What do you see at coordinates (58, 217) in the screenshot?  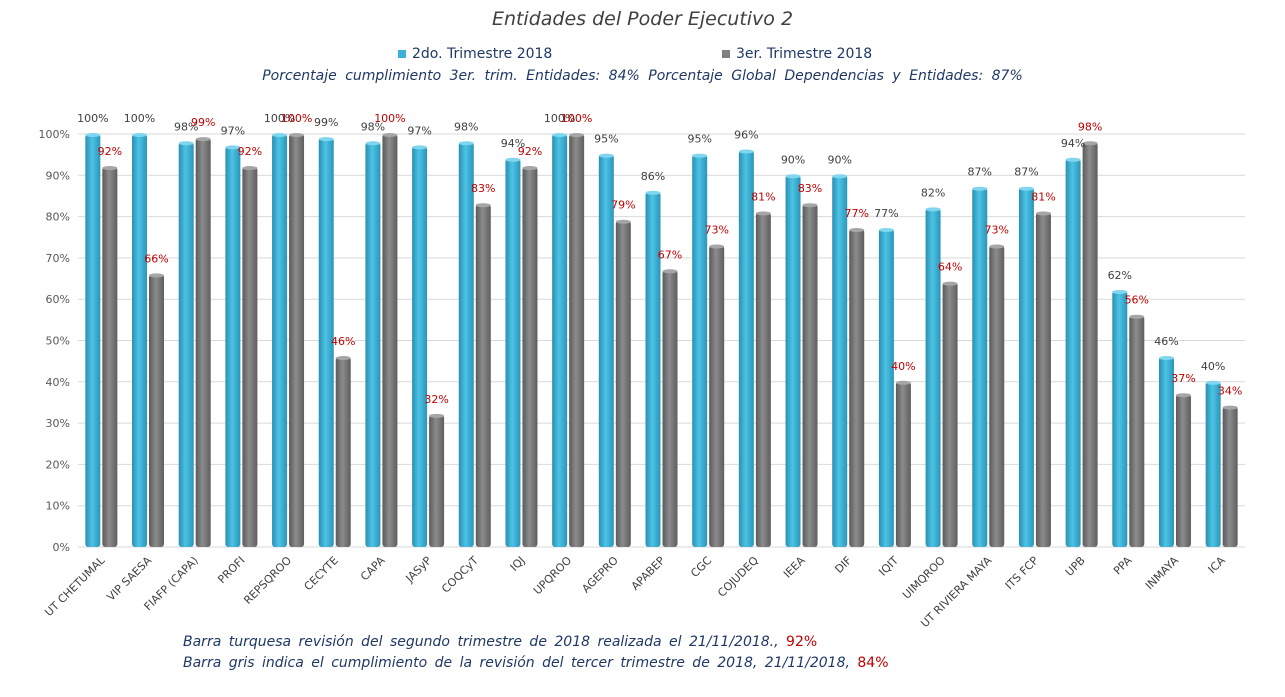 I see `y-tick-label: 80%` at bounding box center [58, 217].